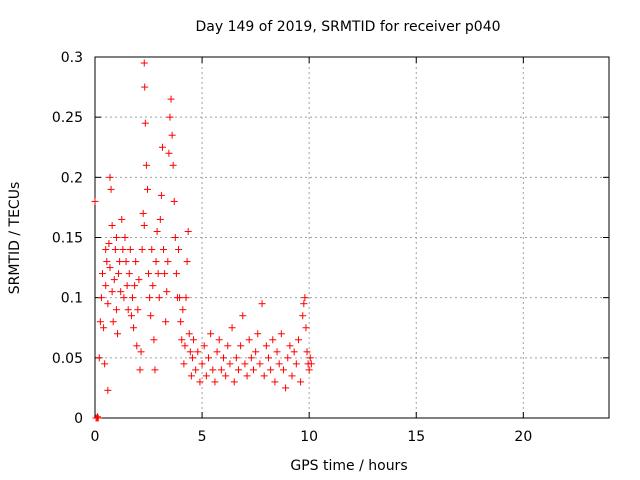 The image size is (640, 480). What do you see at coordinates (67, 239) in the screenshot?
I see `y-tick-label: 0.15` at bounding box center [67, 239].